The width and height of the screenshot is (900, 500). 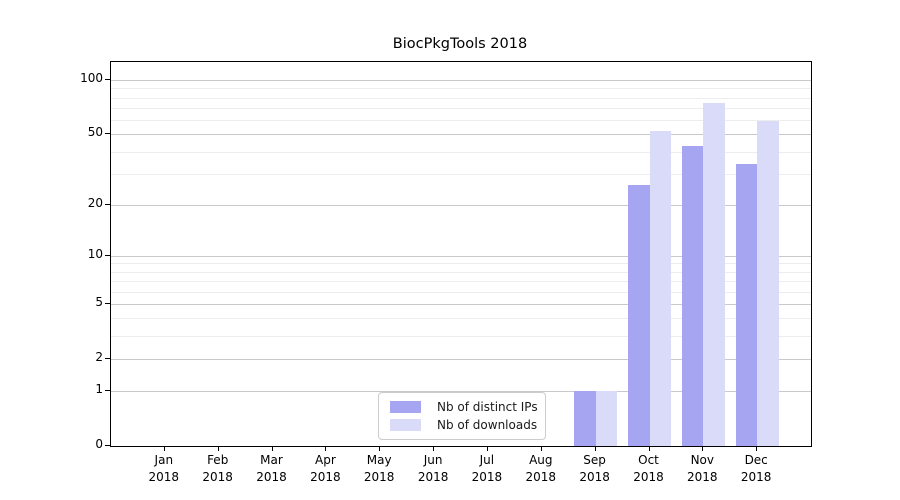 What do you see at coordinates (164, 469) in the screenshot?
I see `x-tick-label: Jan 2018` at bounding box center [164, 469].